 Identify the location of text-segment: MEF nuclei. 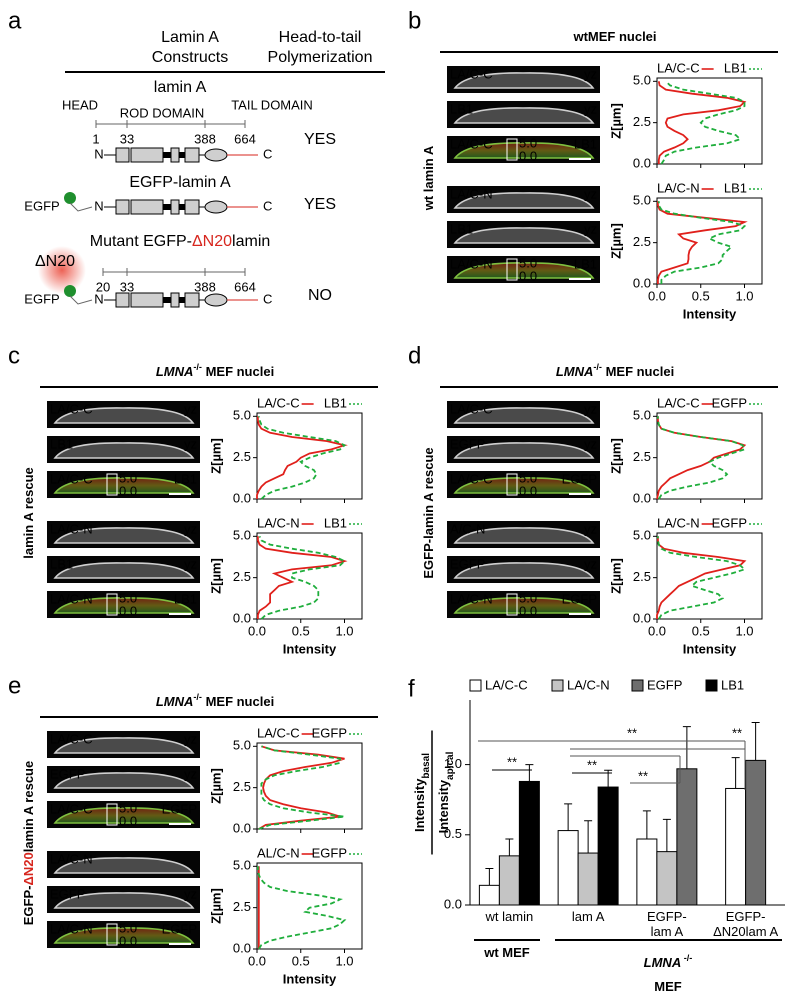
(638, 371).